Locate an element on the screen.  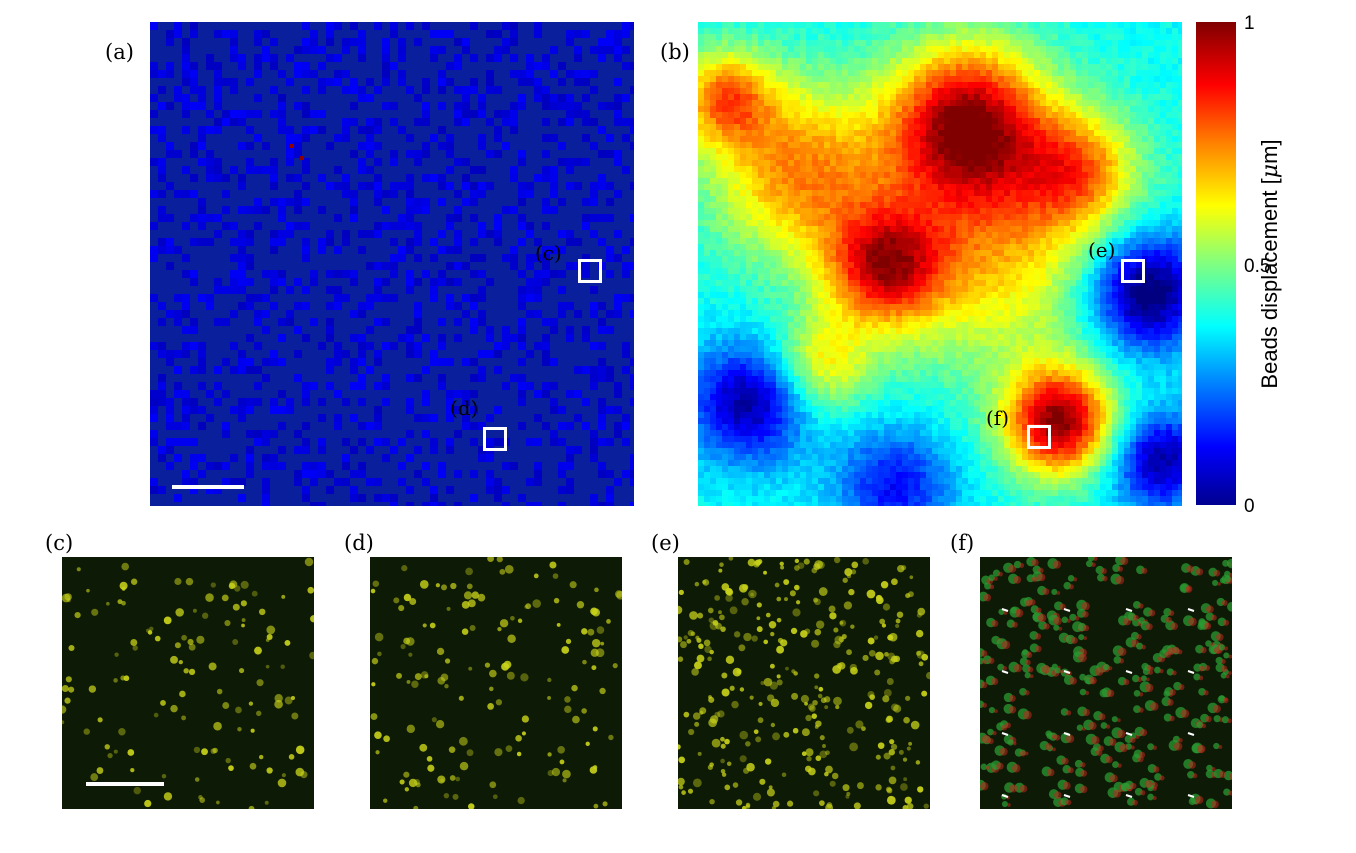
scale-bar-micrograph is located at coordinates (125, 784).